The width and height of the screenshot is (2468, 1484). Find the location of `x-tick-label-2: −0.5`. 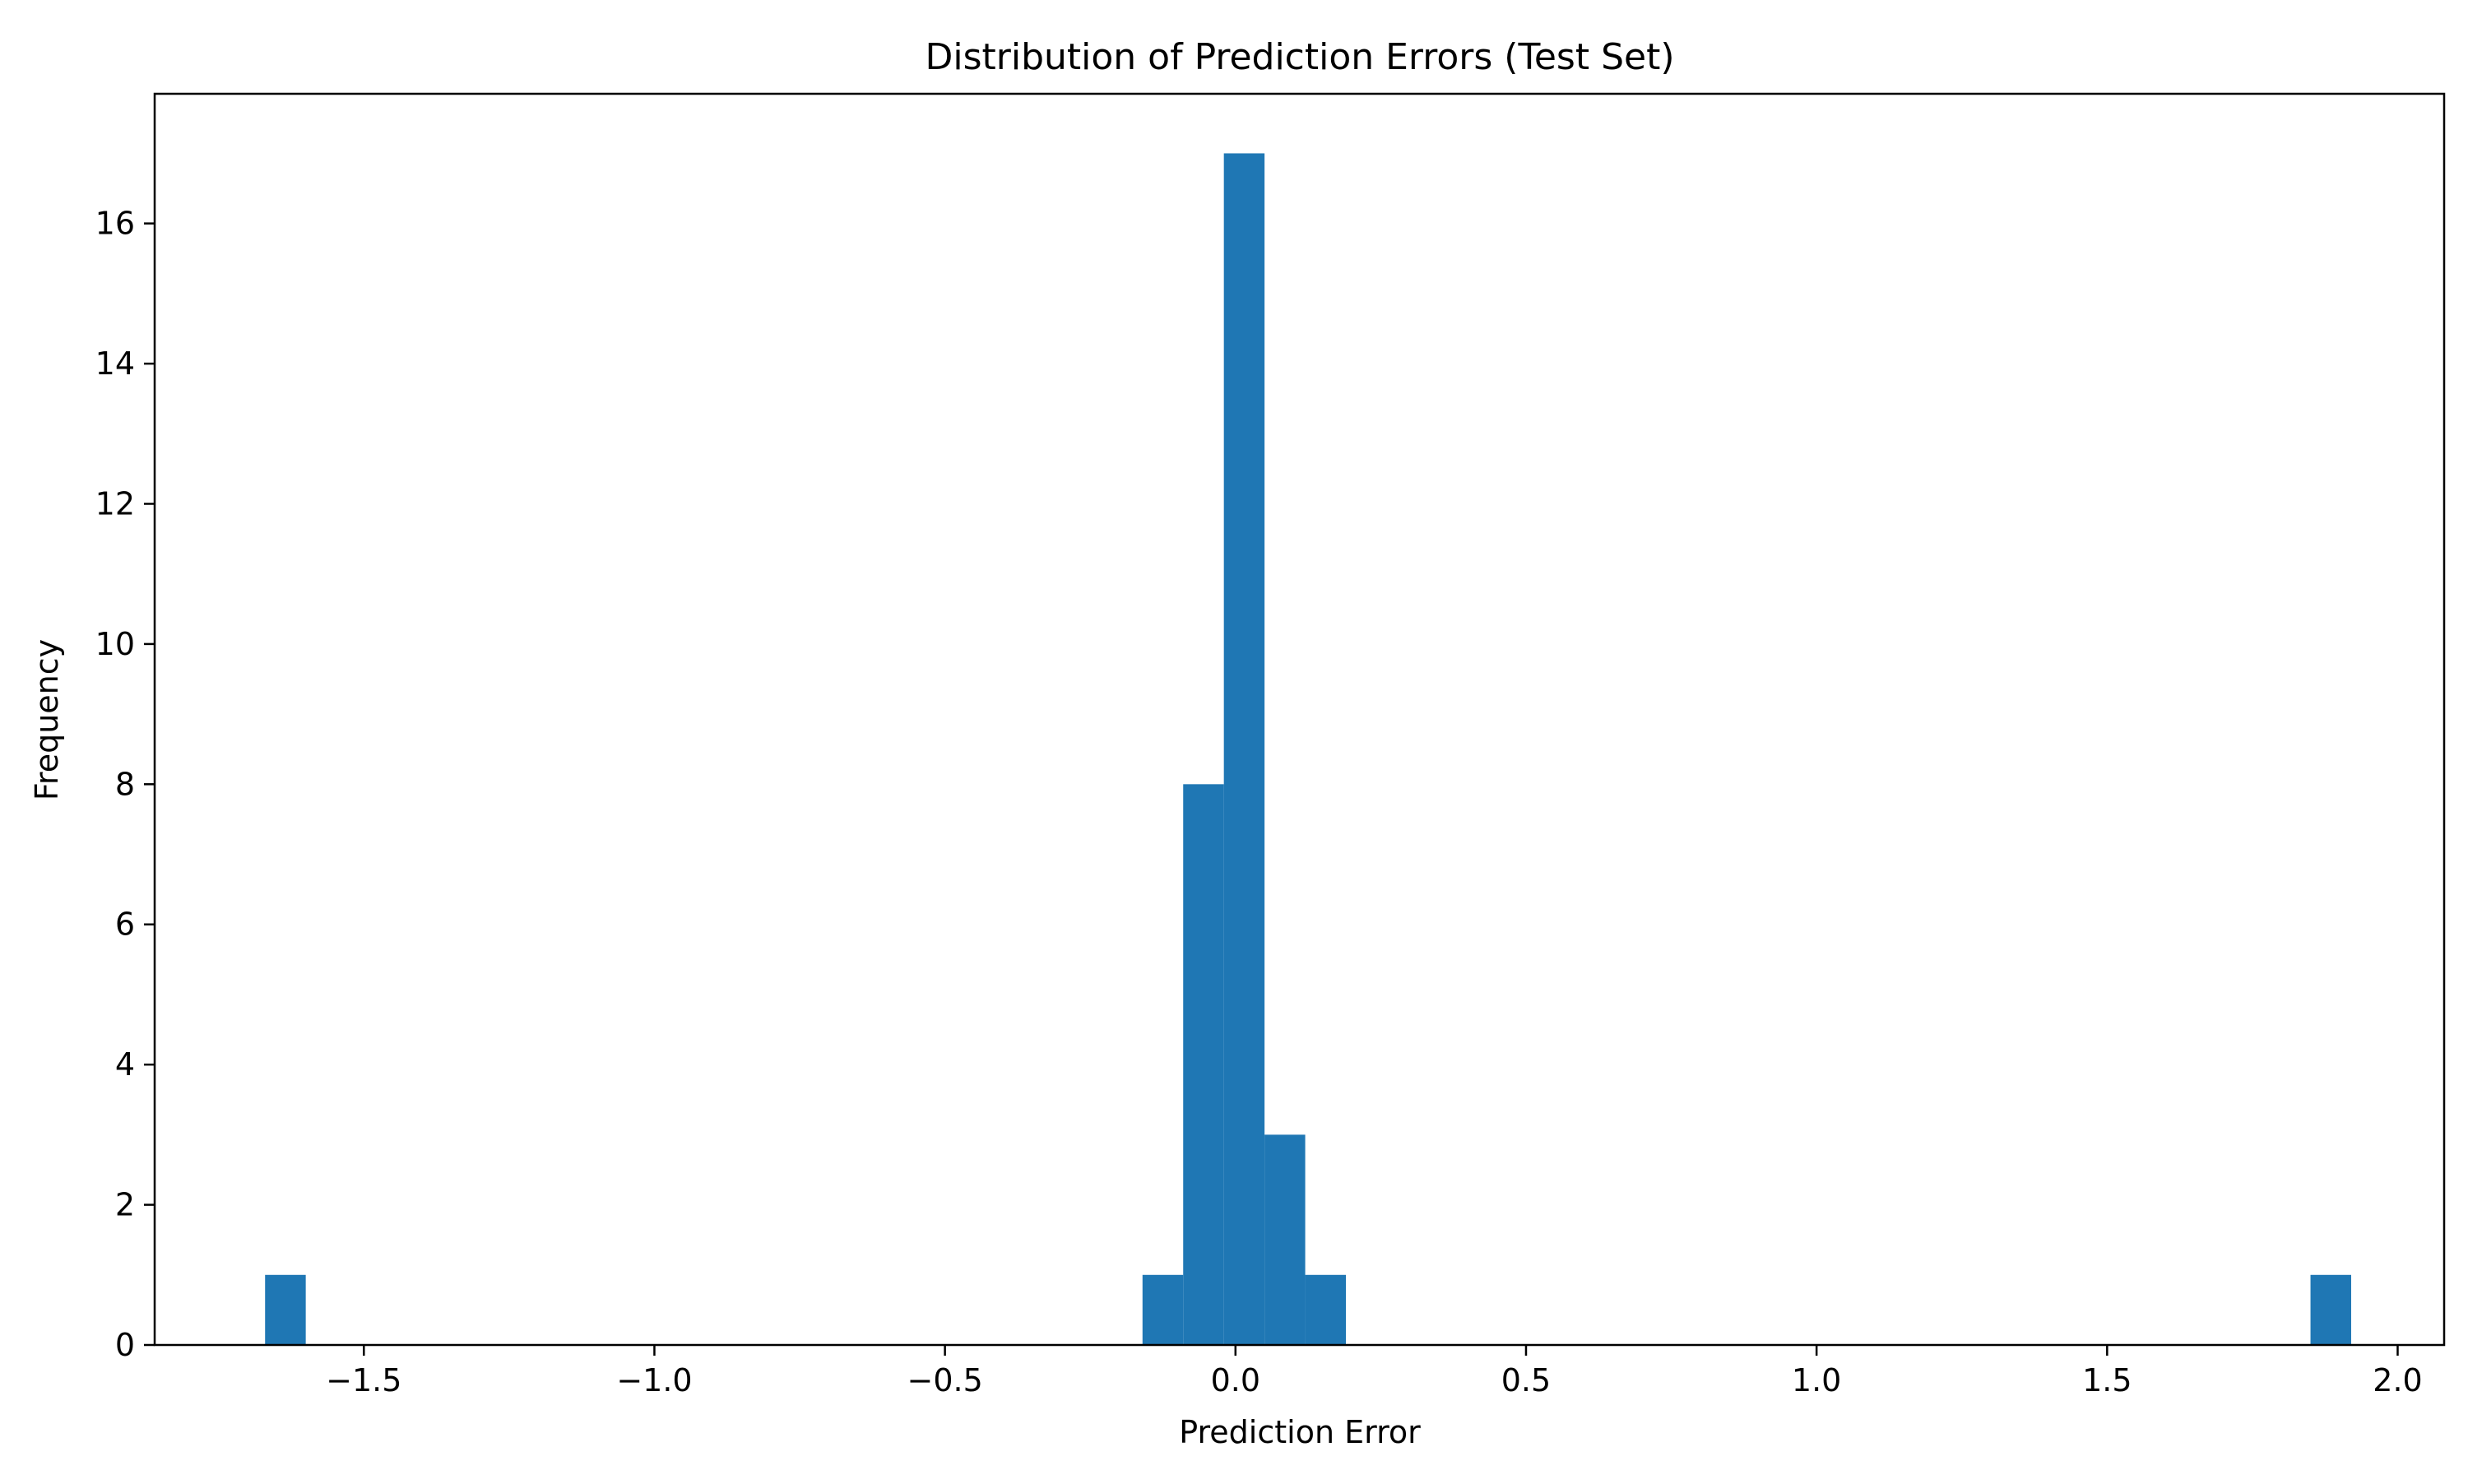

x-tick-label-2: −0.5 is located at coordinates (944, 1380).